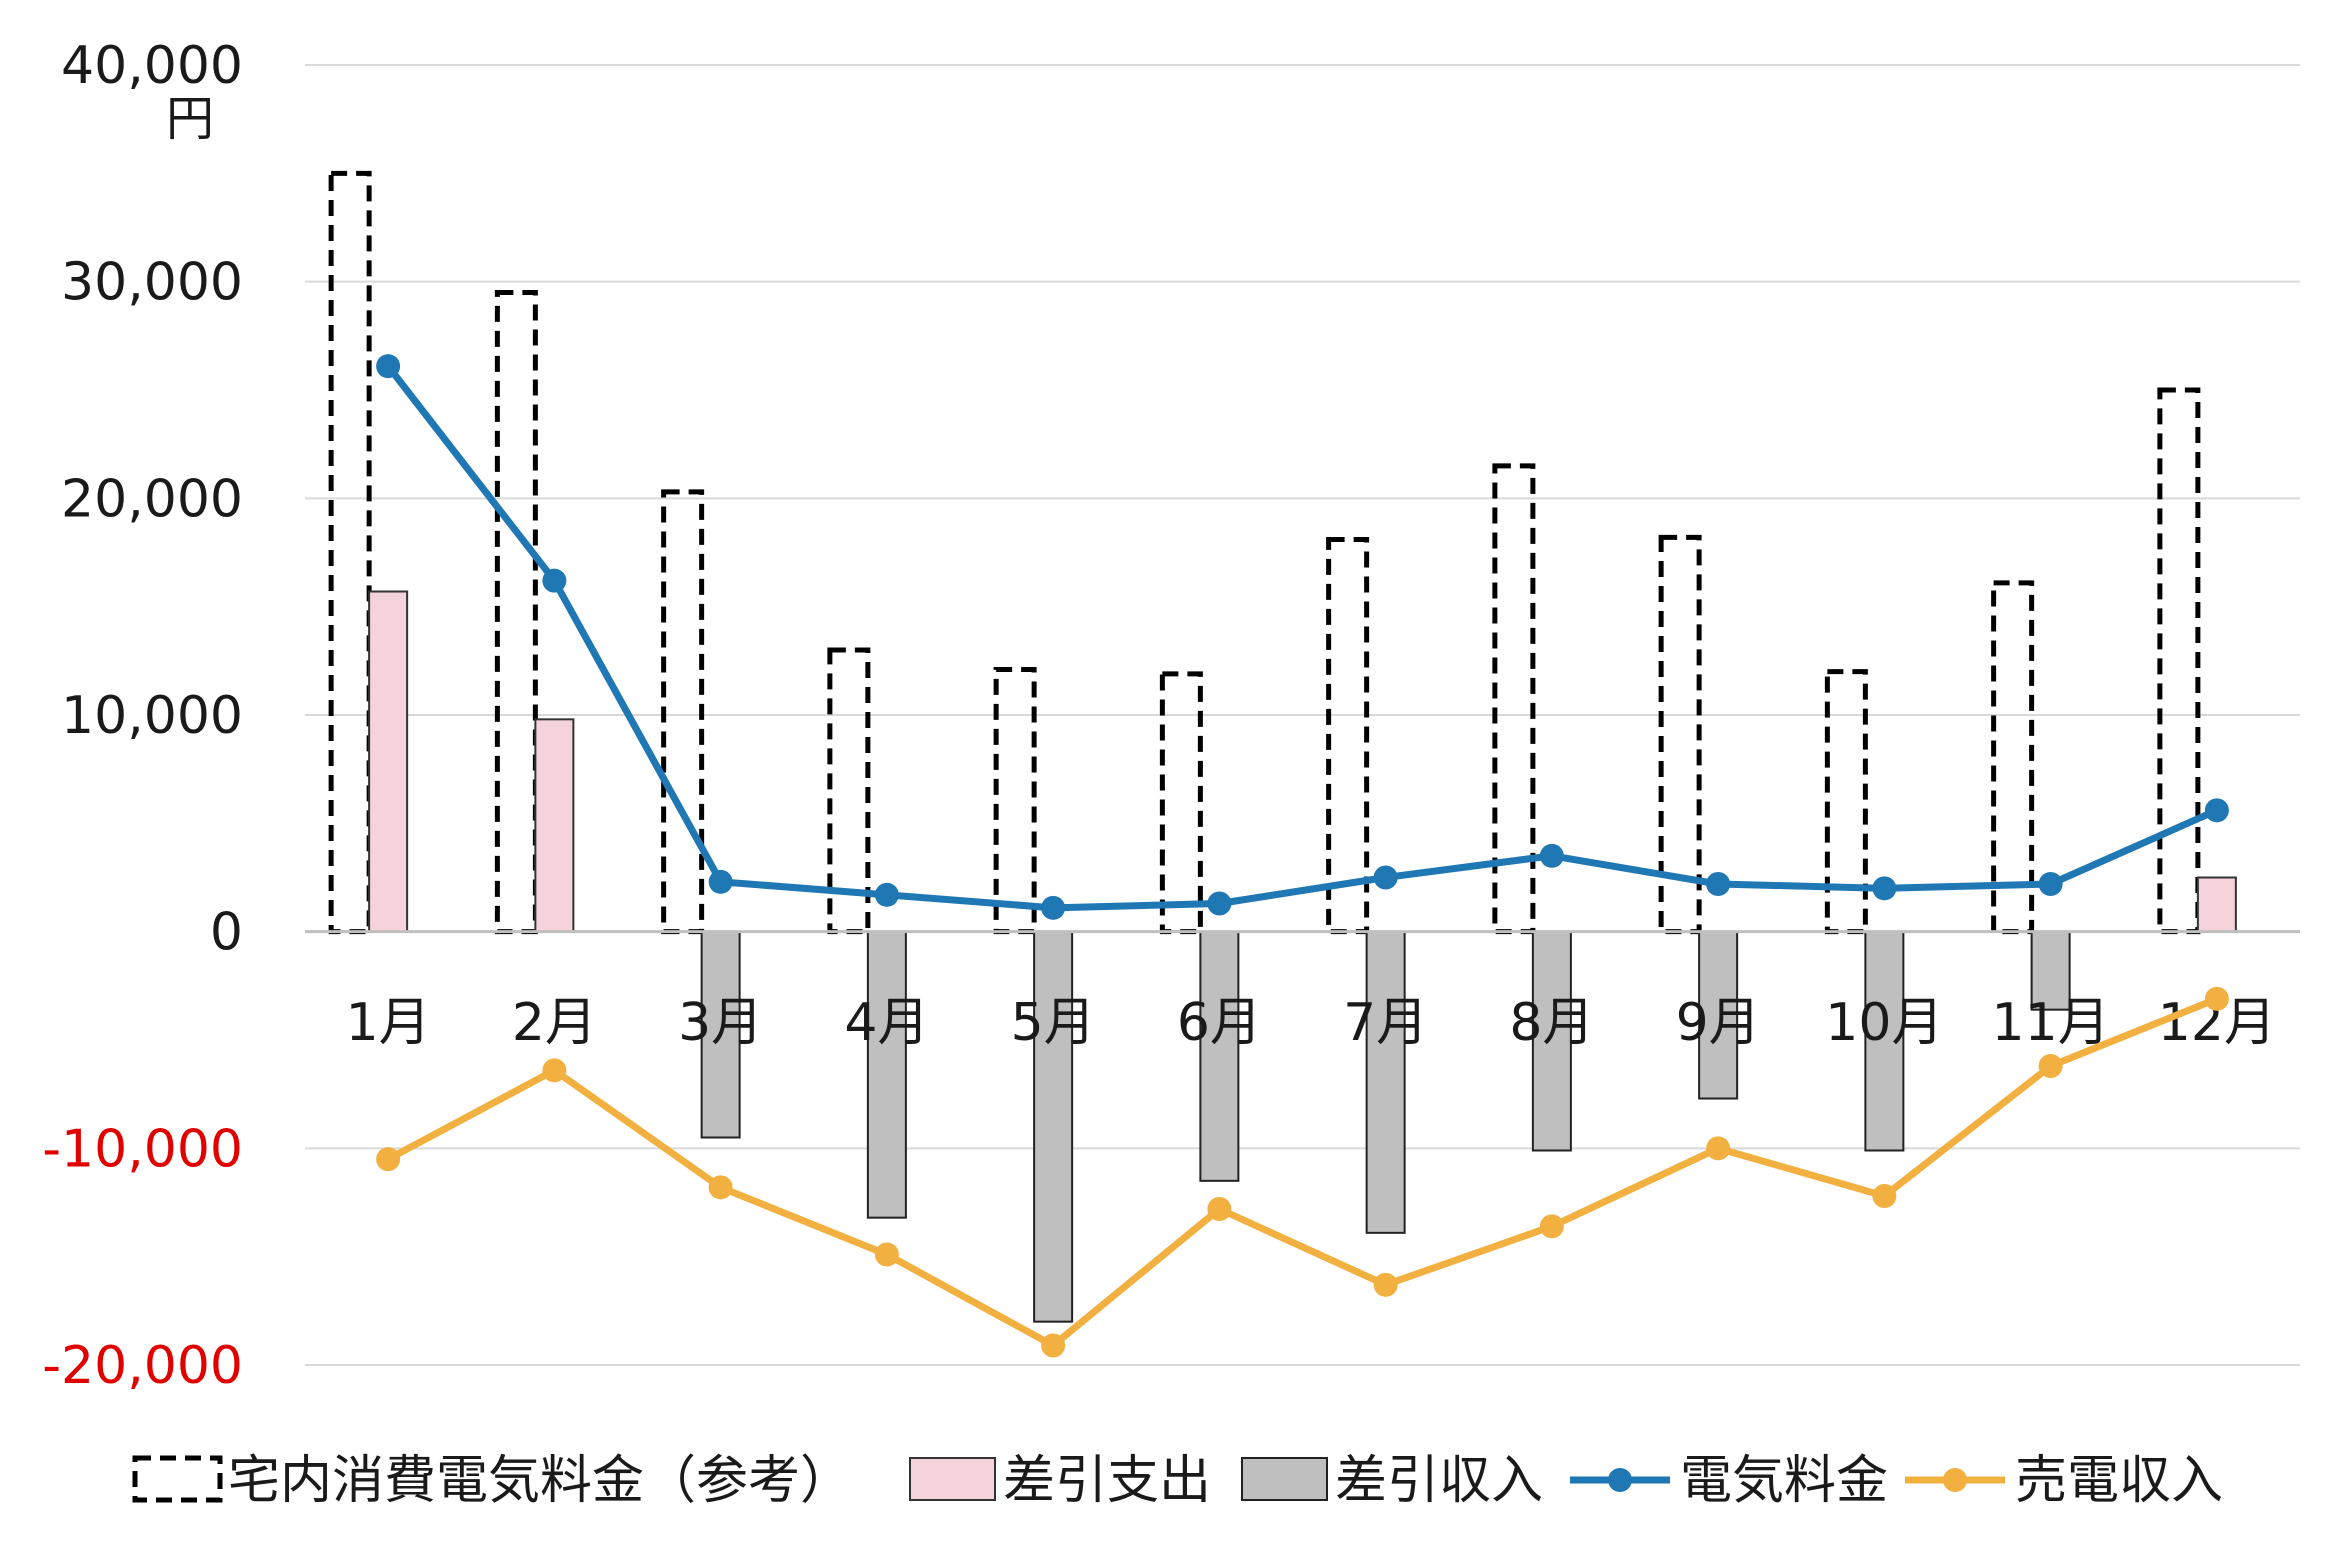 The height and width of the screenshot is (1560, 2339). I want to click on x-tick-label: 1月, so click(388, 1023).